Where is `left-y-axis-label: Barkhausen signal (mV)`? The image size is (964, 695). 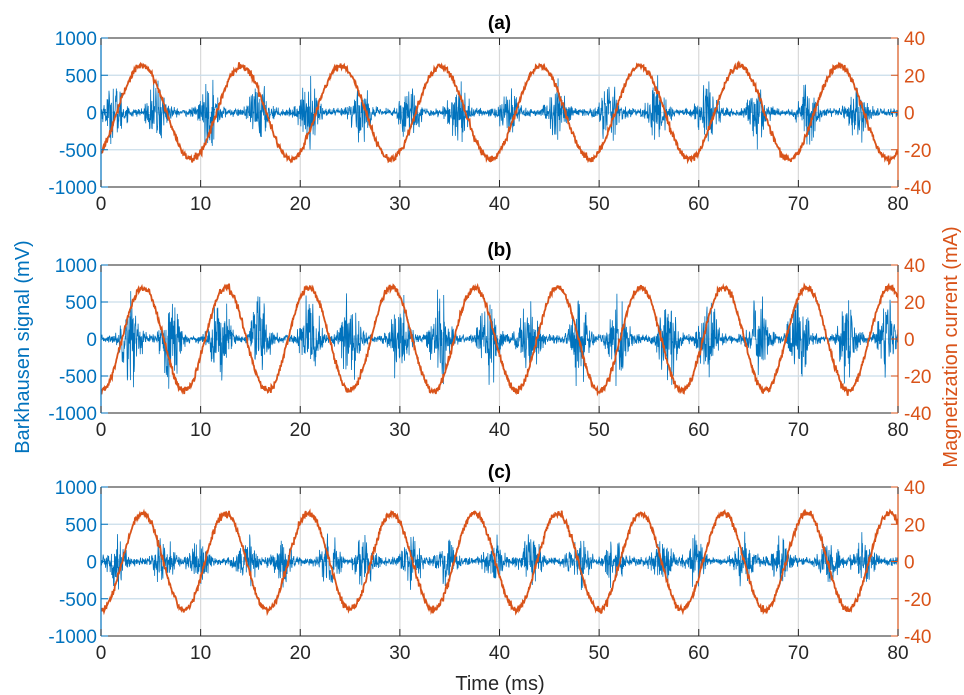 left-y-axis-label: Barkhausen signal (mV) is located at coordinates (23, 346).